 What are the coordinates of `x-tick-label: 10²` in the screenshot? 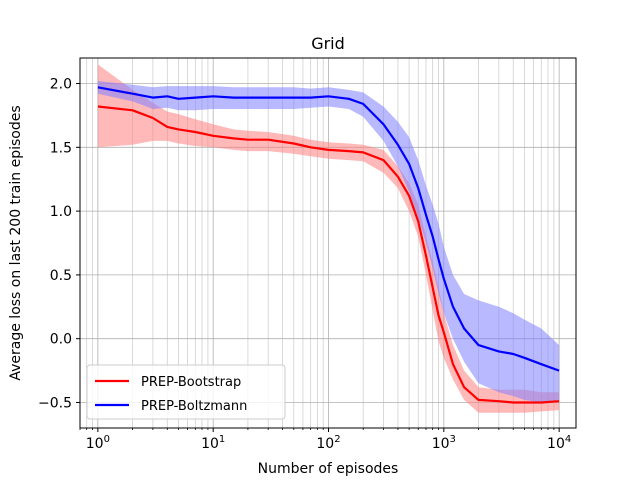 It's located at (328, 443).